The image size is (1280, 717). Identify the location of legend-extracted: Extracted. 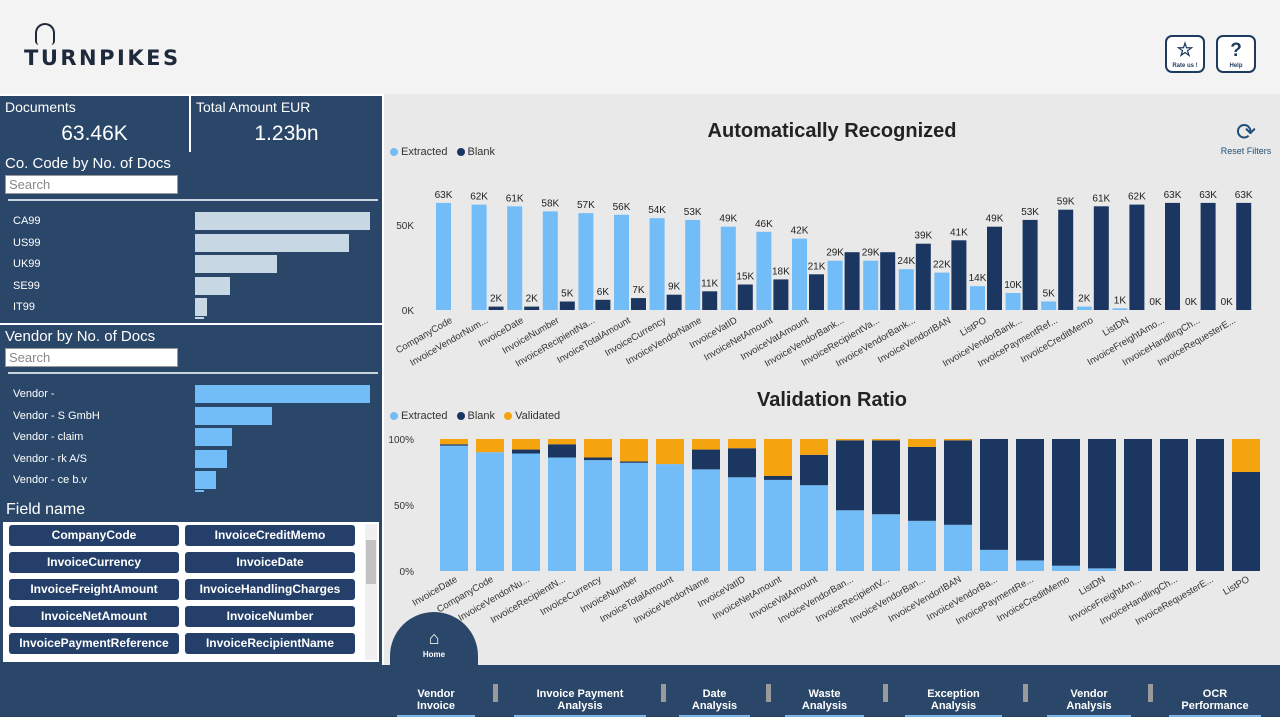
(418, 152).